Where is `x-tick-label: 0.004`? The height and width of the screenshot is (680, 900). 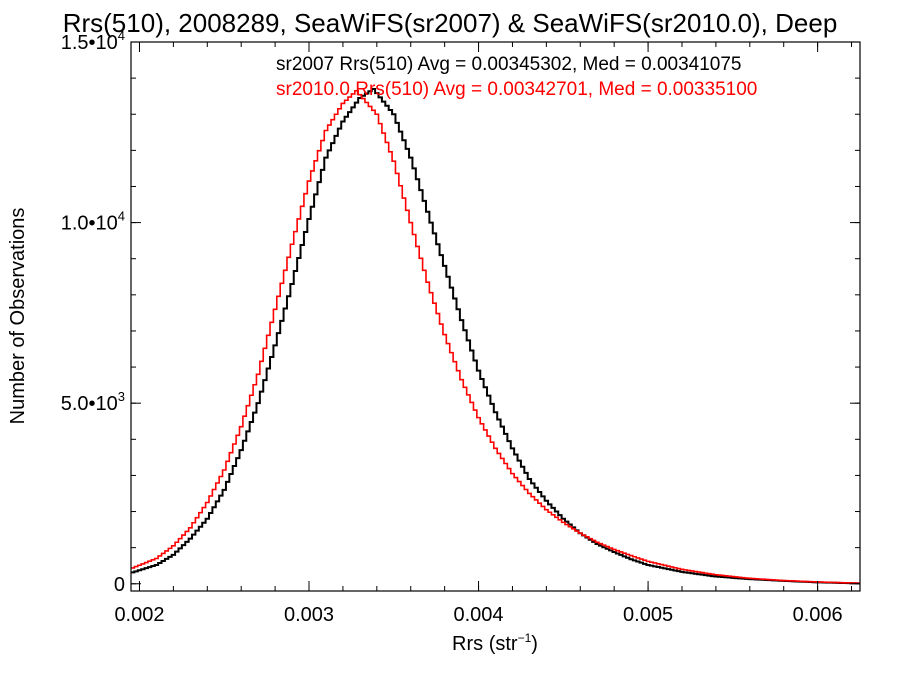 x-tick-label: 0.004 is located at coordinates (479, 615).